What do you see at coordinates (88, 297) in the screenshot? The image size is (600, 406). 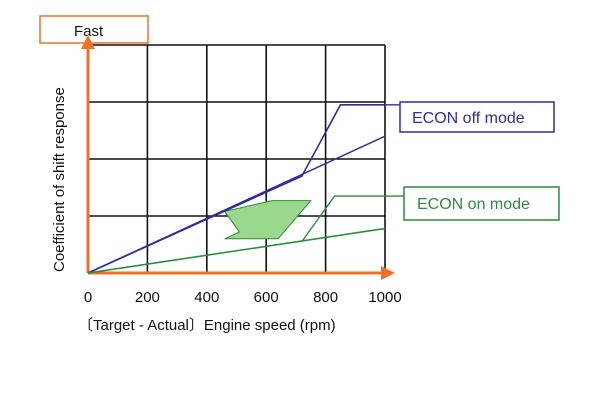 I see `x-tick-label: 0` at bounding box center [88, 297].